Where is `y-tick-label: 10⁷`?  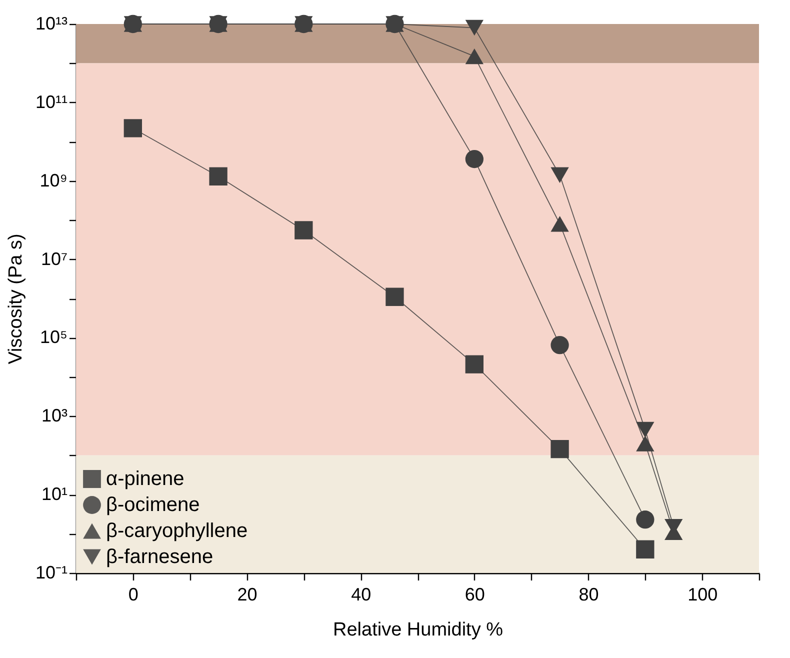 y-tick-label: 10⁷ is located at coordinates (54, 258).